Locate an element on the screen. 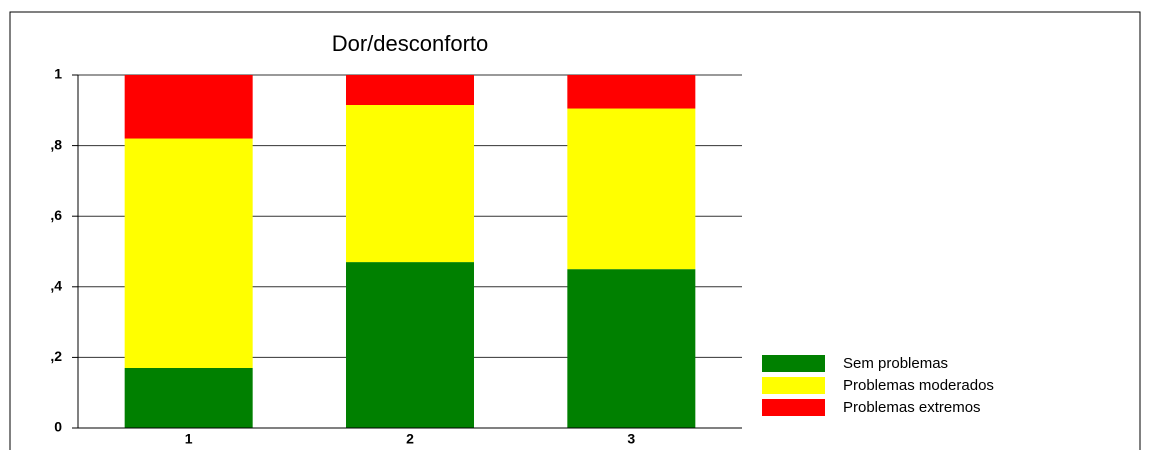 The image size is (1151, 450). chart-title: Dor/desconforto is located at coordinates (410, 43).